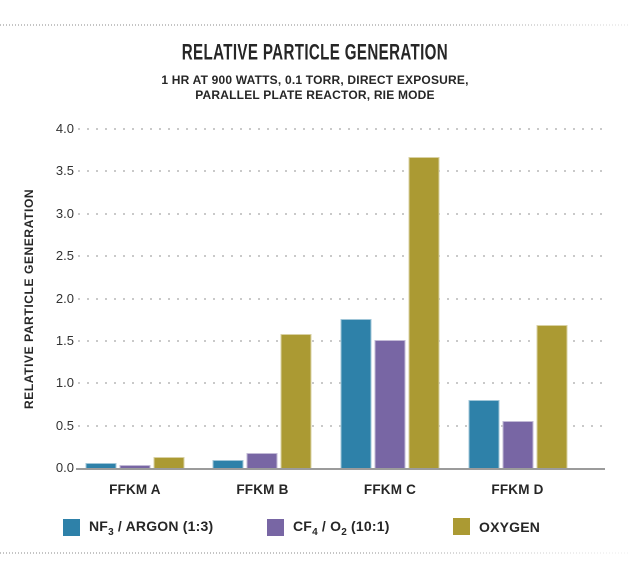 Image resolution: width=630 pixels, height=580 pixels. What do you see at coordinates (64, 383) in the screenshot?
I see `y-tick-label-1.0: 1.0` at bounding box center [64, 383].